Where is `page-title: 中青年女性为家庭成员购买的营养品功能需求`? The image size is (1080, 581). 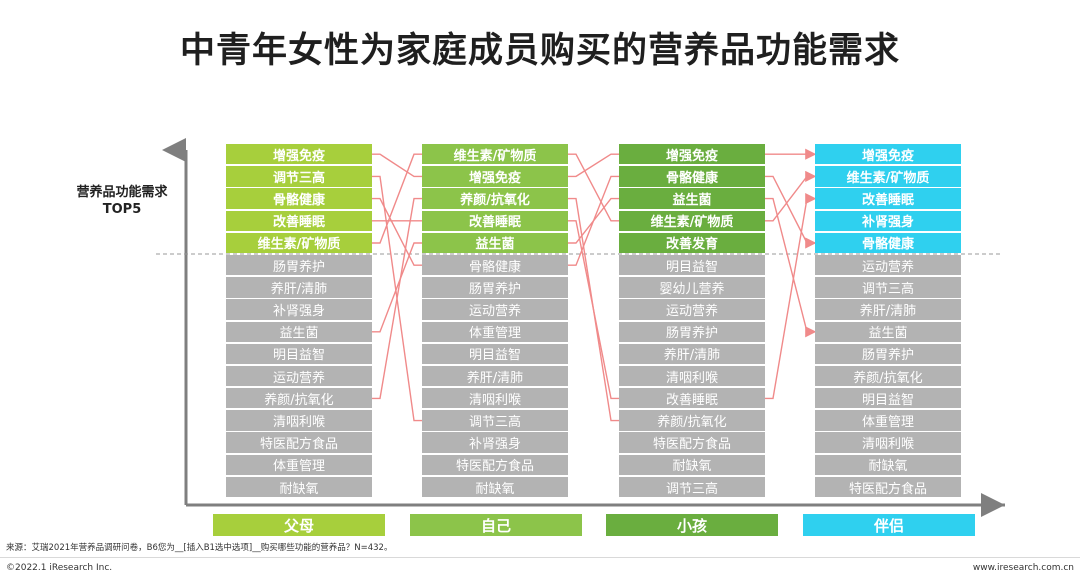
page-title: 中青年女性为家庭成员购买的营养品功能需求 is located at coordinates (539, 51).